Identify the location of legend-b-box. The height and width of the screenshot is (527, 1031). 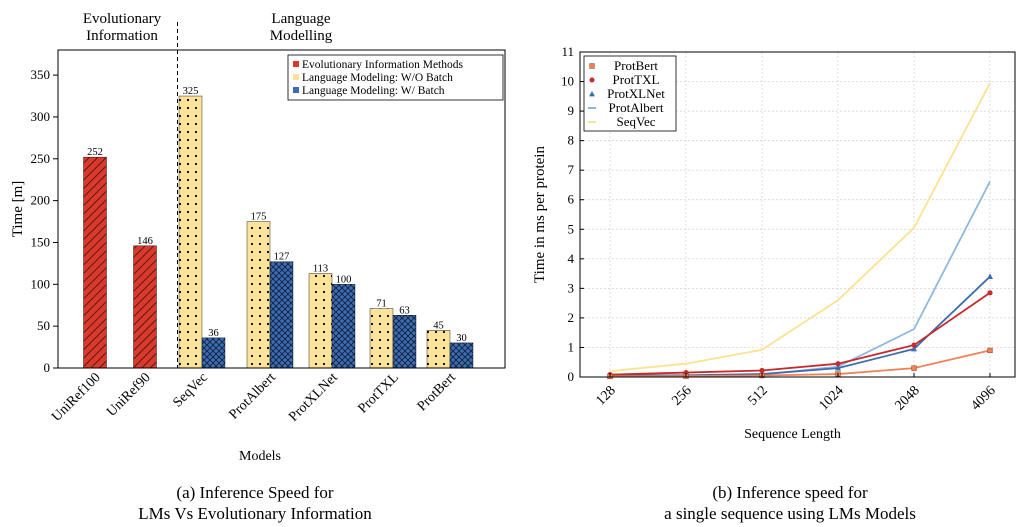
(630, 93).